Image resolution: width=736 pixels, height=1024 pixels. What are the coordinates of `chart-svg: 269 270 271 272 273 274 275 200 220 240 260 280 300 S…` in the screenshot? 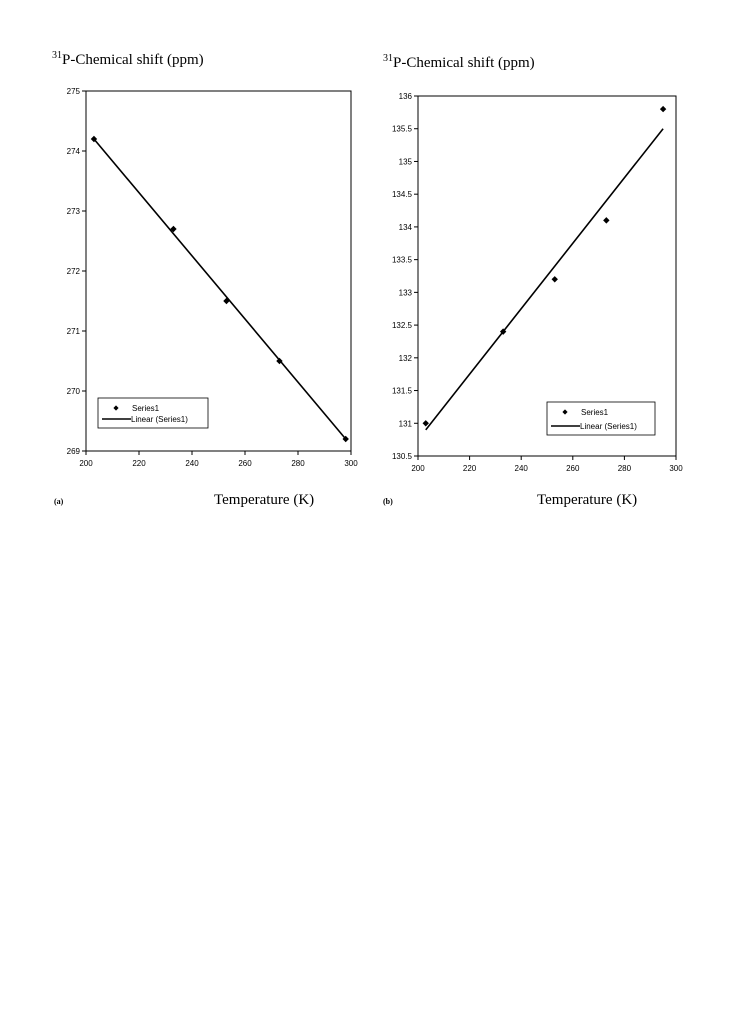 It's located at (213, 277).